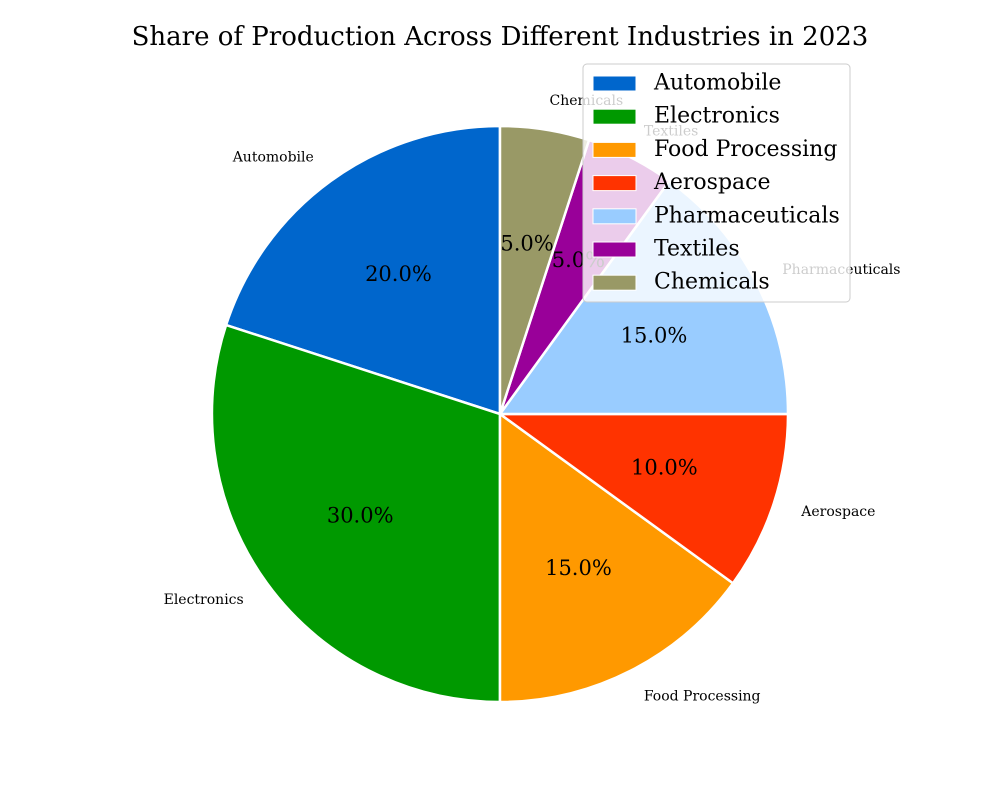 The width and height of the screenshot is (1000, 800). Describe the element at coordinates (664, 467) in the screenshot. I see `percent-label-aerospace: 10.0%` at that location.